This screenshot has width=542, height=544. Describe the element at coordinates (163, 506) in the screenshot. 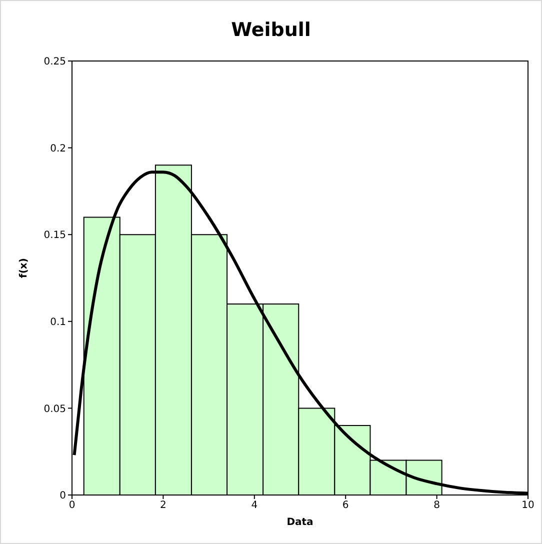

I see `x-tick-label: 2` at that location.